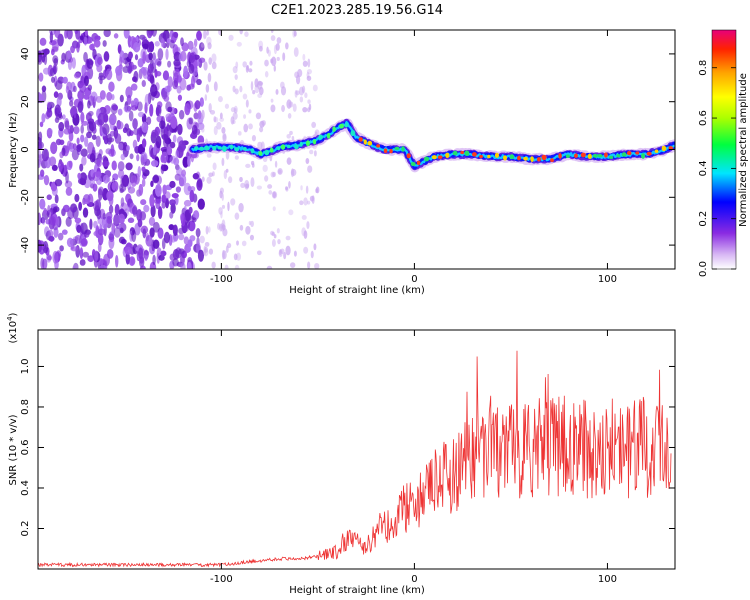 The image size is (750, 600). I want to click on y-tick-label: 0.6, so click(25, 448).